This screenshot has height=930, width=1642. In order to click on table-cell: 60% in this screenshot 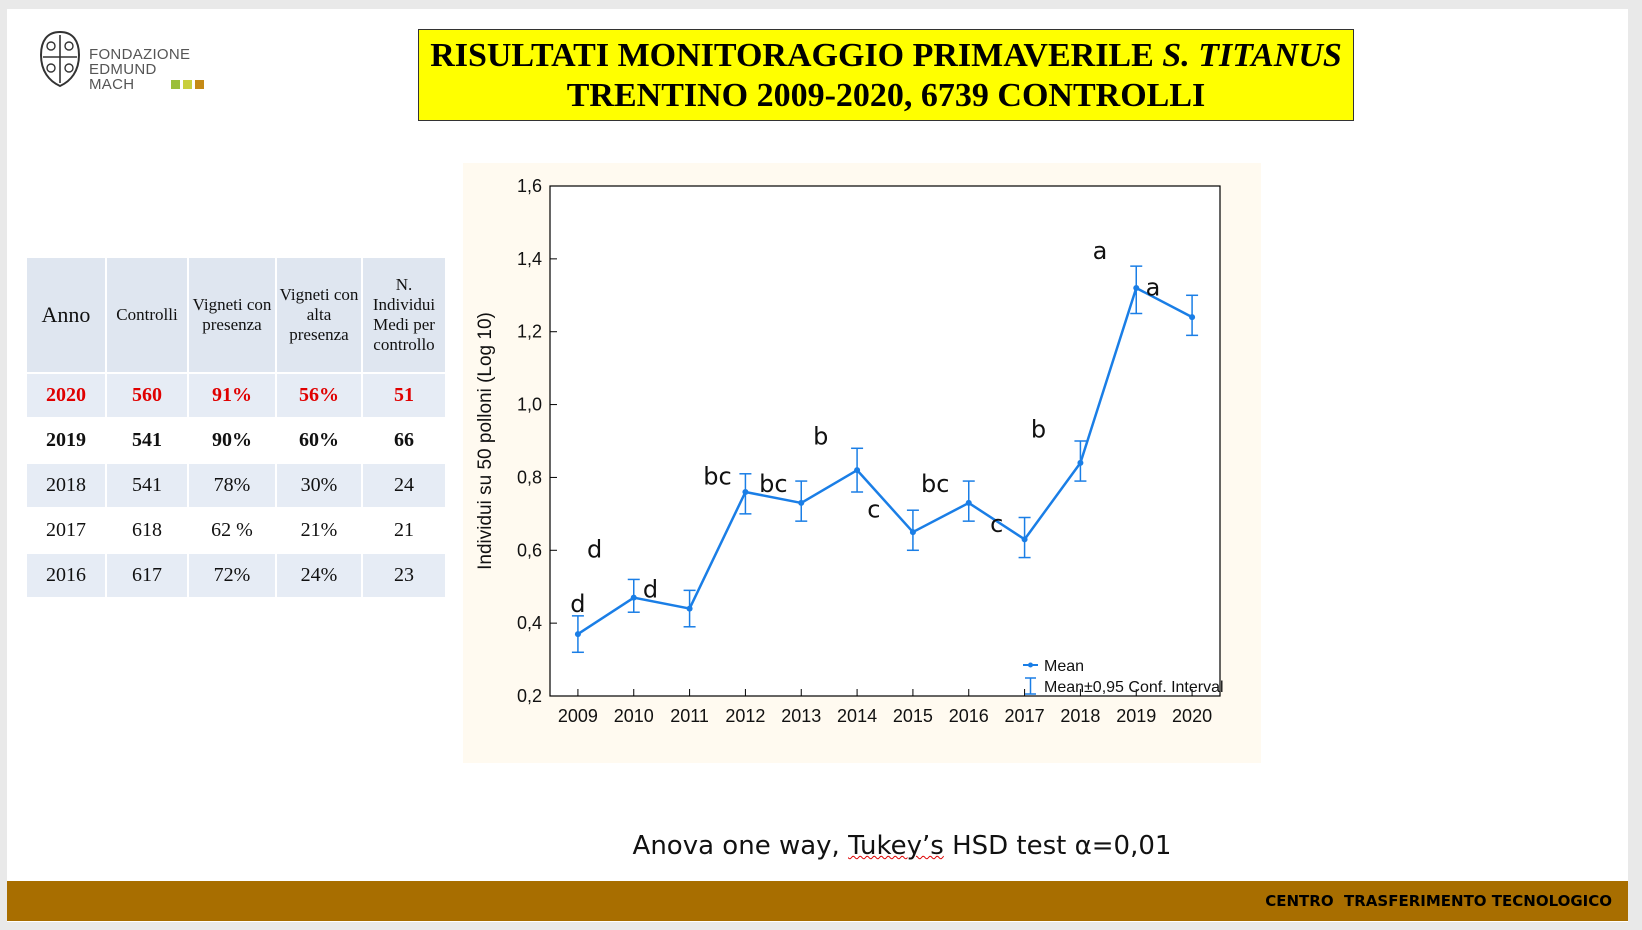, I will do `click(319, 440)`.